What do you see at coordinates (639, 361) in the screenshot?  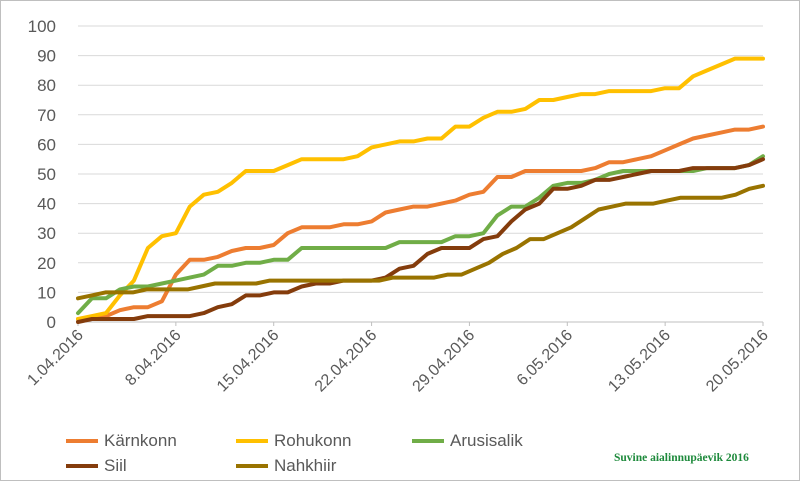 I see `x-tick-label: 13.05.2016` at bounding box center [639, 361].